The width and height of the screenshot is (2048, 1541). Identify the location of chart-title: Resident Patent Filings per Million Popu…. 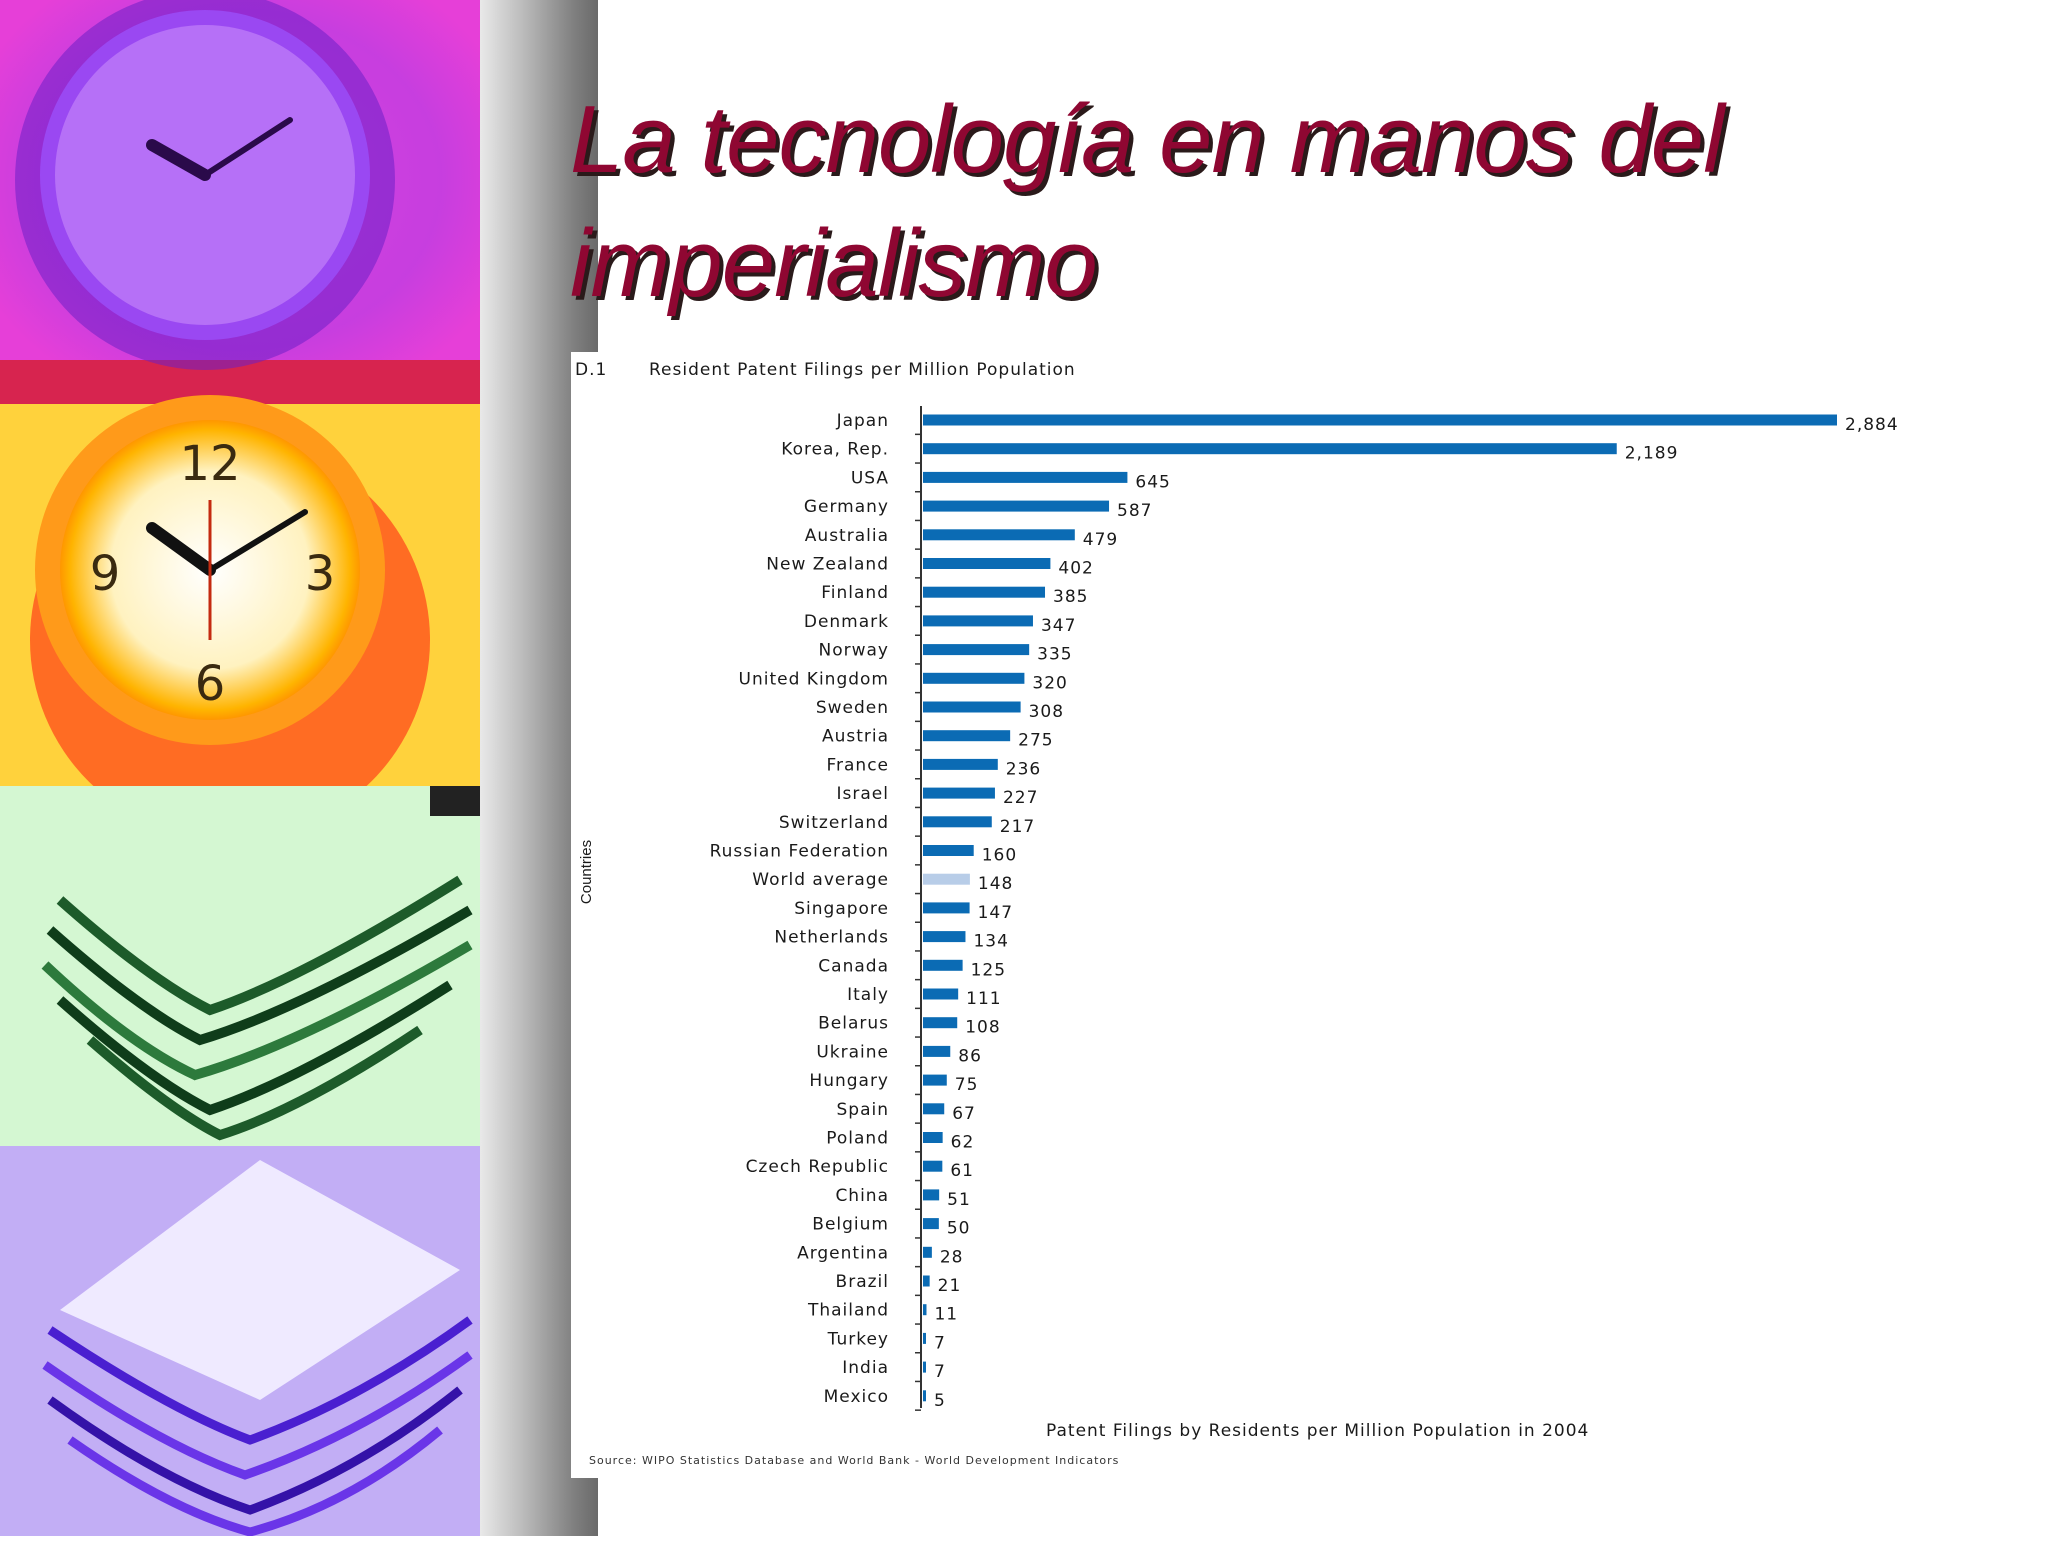
(862, 370).